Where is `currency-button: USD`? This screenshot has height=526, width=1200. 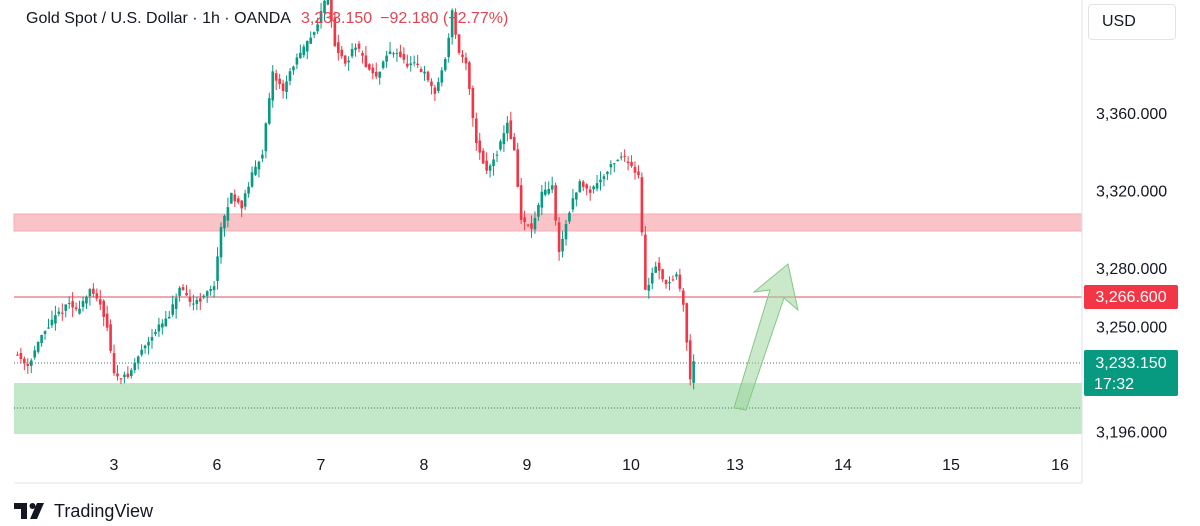 currency-button: USD is located at coordinates (1132, 22).